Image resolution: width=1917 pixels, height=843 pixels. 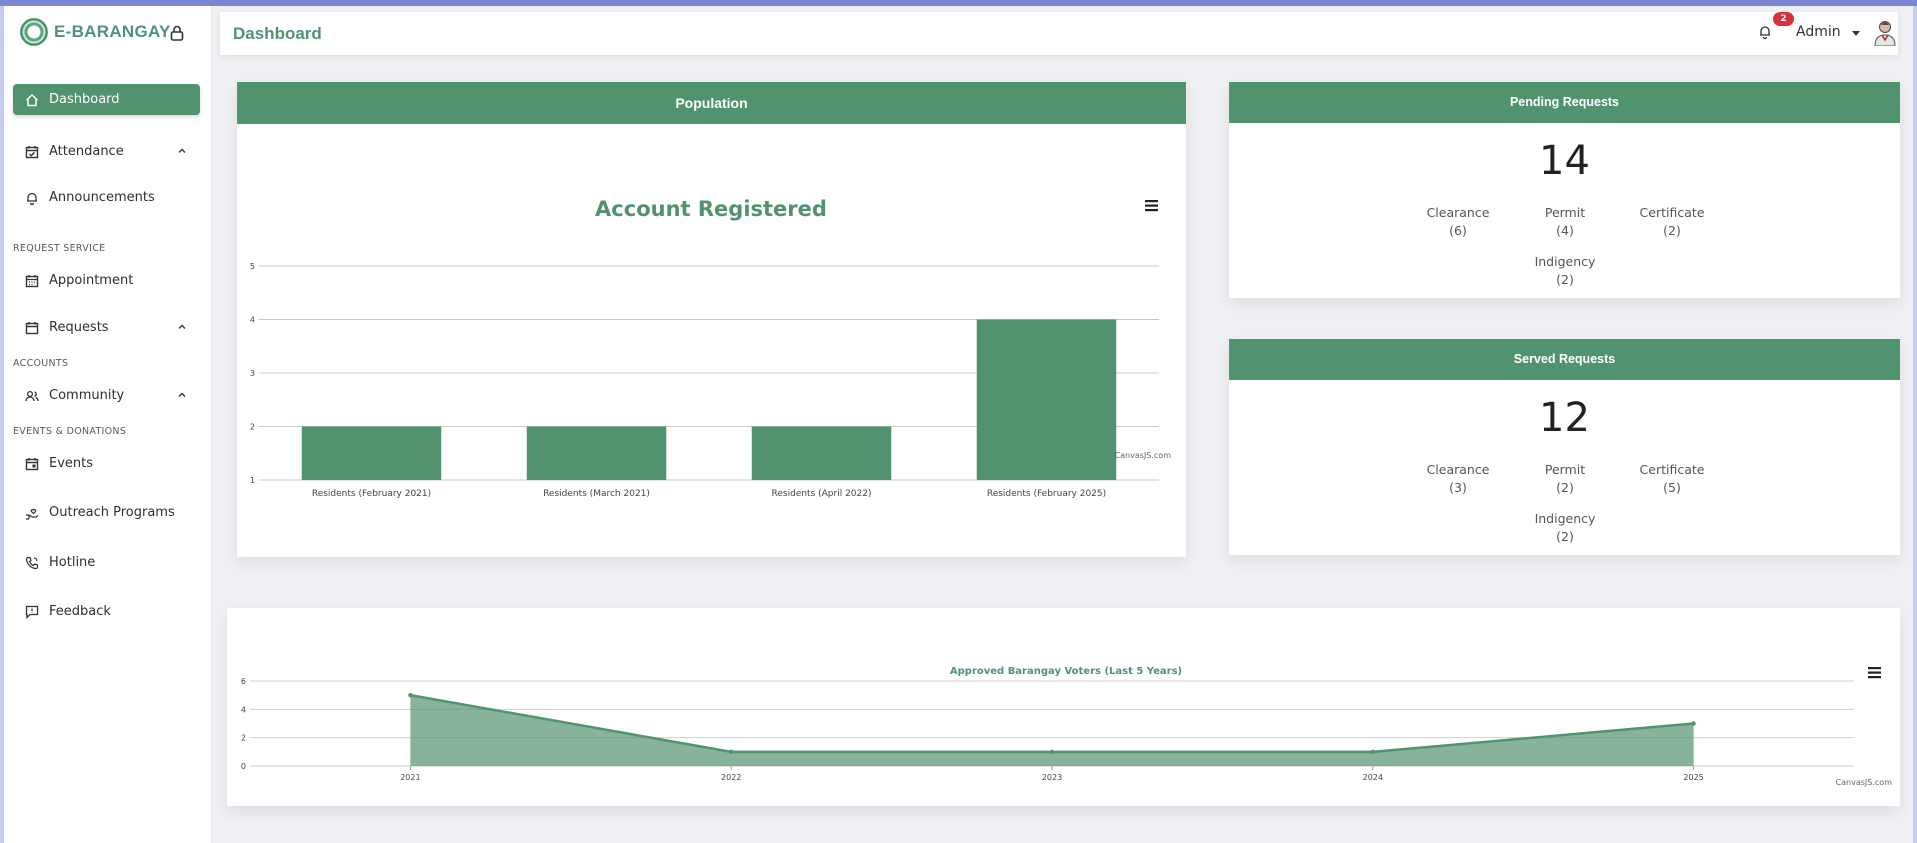 I want to click on calendar-icon, so click(x=32, y=280).